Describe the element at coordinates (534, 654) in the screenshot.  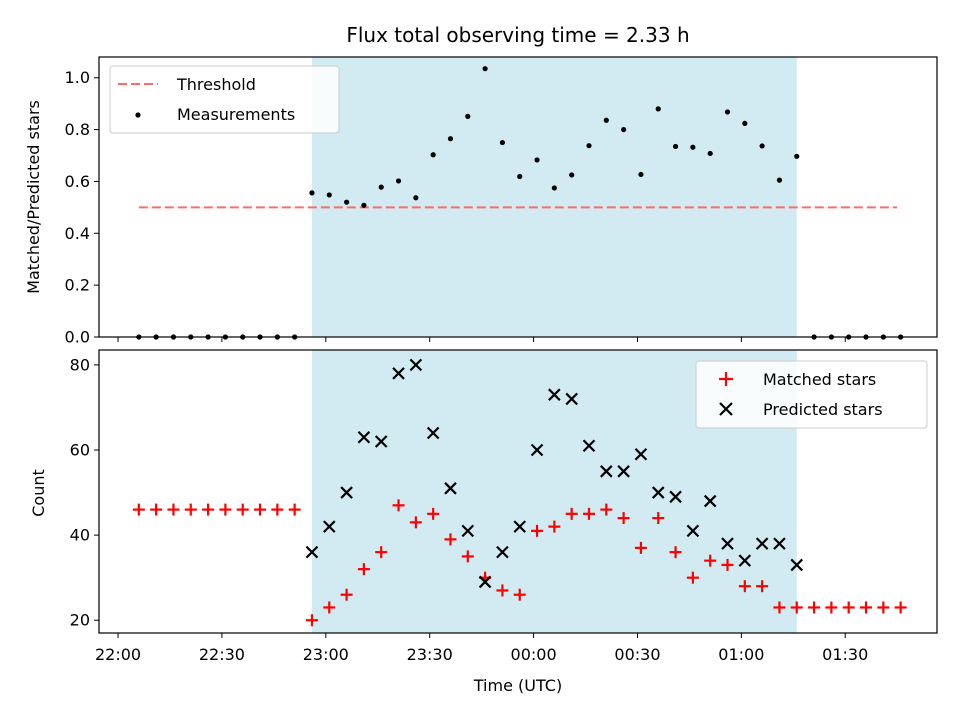
I see `x-tick-label: 00:00` at that location.